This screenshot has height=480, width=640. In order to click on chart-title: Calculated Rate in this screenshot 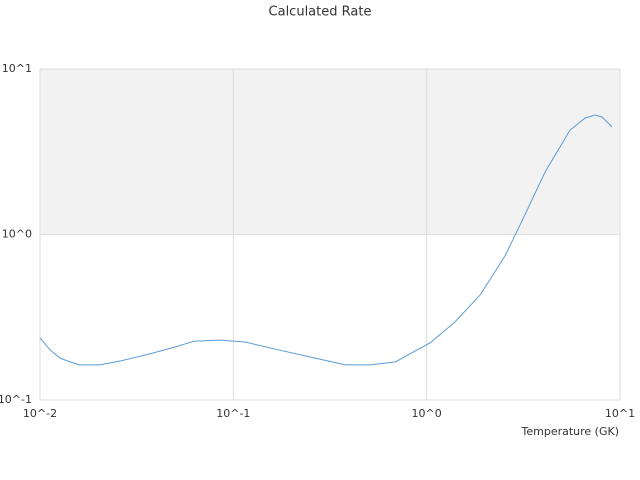, I will do `click(320, 12)`.